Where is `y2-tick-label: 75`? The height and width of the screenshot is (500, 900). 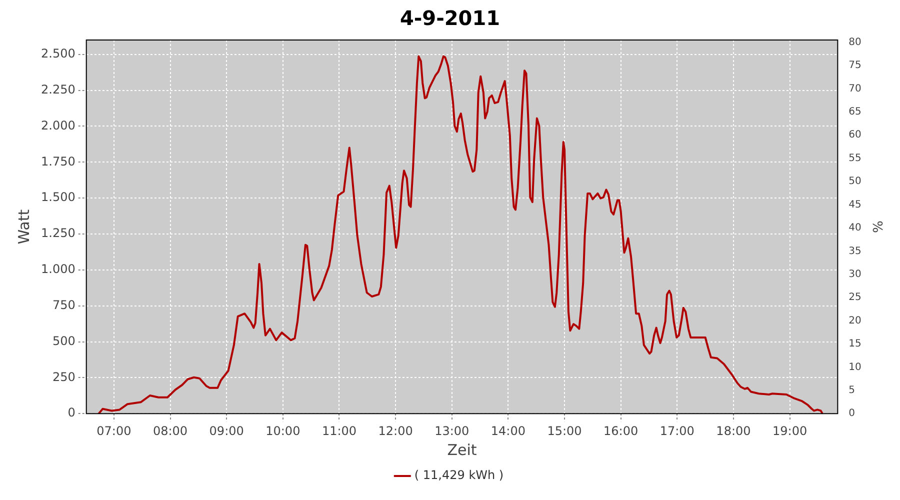 y2-tick-label: 75 is located at coordinates (855, 66).